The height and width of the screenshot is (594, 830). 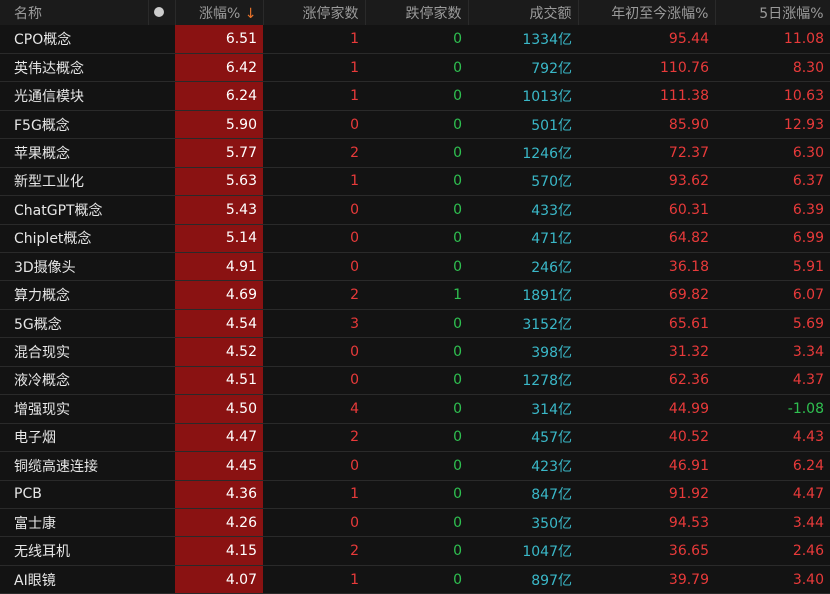 What do you see at coordinates (219, 551) in the screenshot?
I see `change-pct: 4.15` at bounding box center [219, 551].